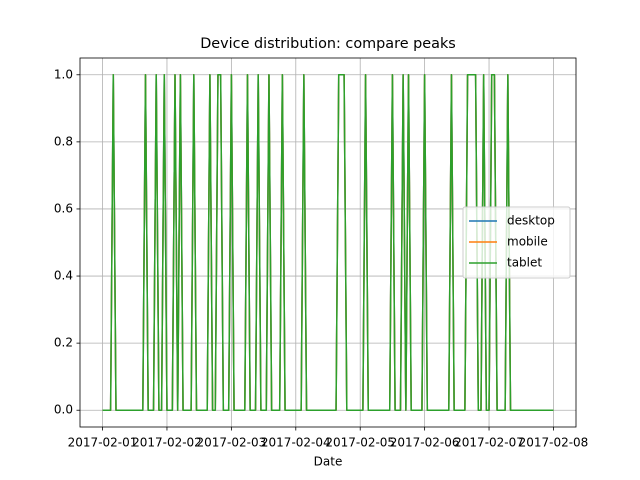 Image resolution: width=640 pixels, height=480 pixels. I want to click on y-tick-label: 0.0, so click(63, 410).